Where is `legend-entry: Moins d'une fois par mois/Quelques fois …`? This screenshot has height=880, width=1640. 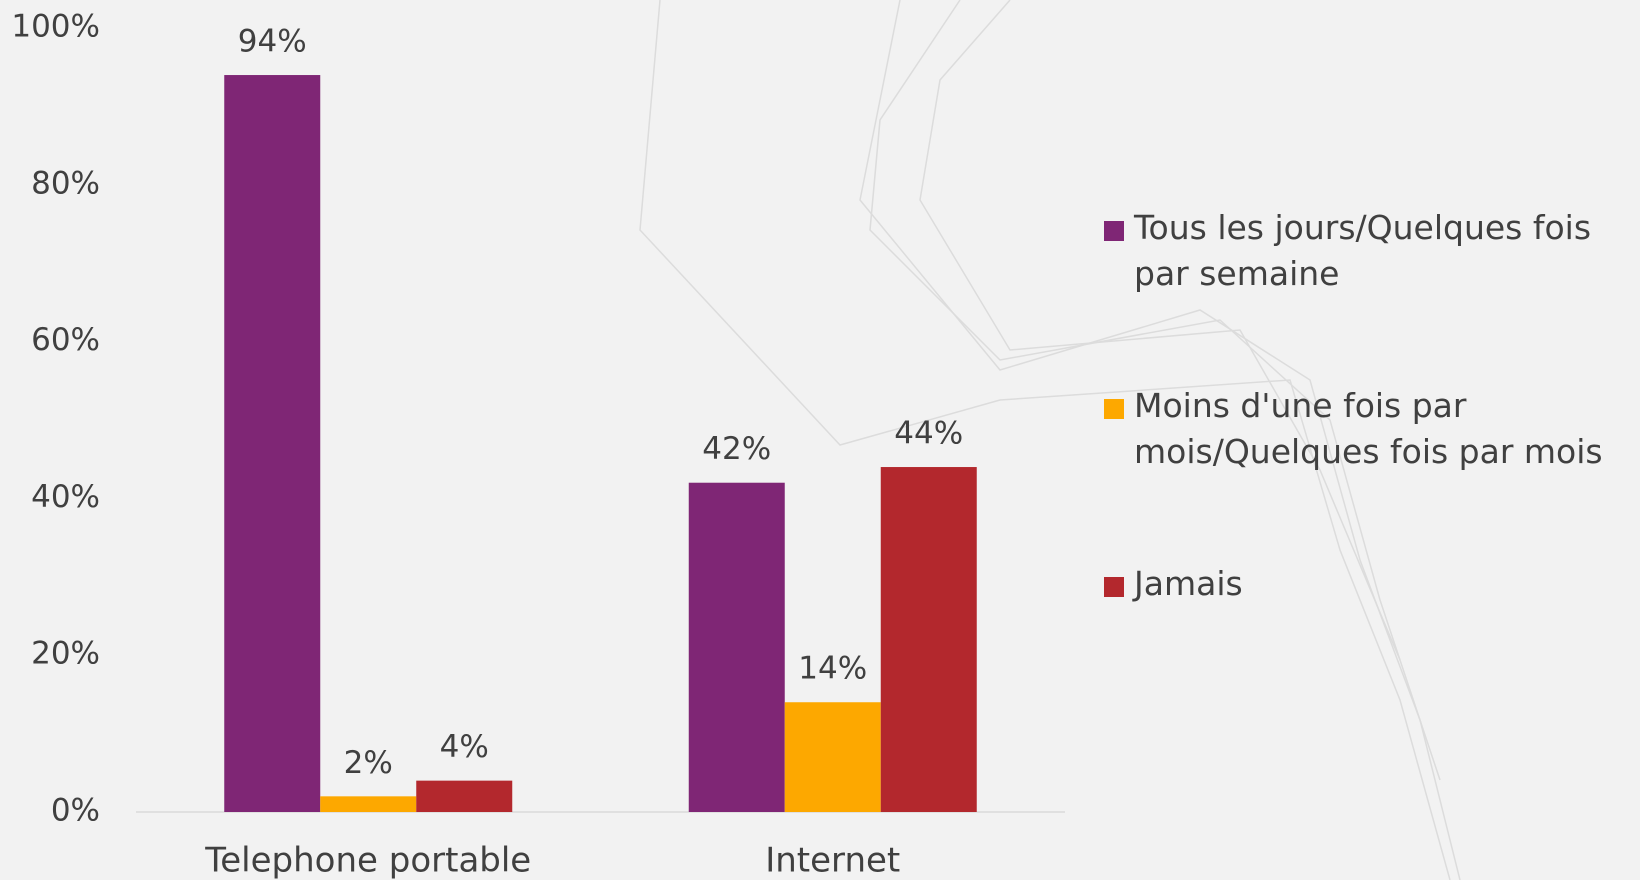
legend-entry: Moins d'une fois par mois/Quelques fois … is located at coordinates (1364, 429).